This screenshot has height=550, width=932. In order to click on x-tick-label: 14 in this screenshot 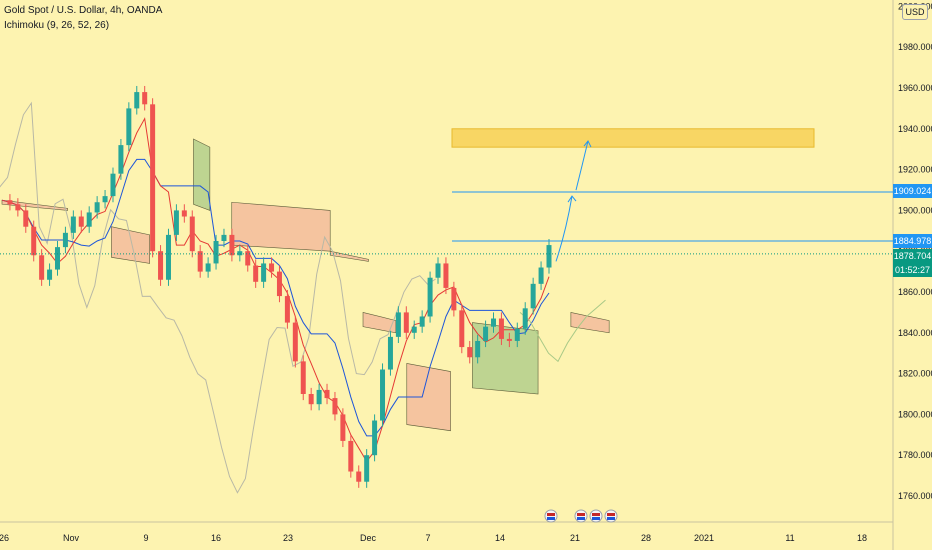, I will do `click(500, 538)`.